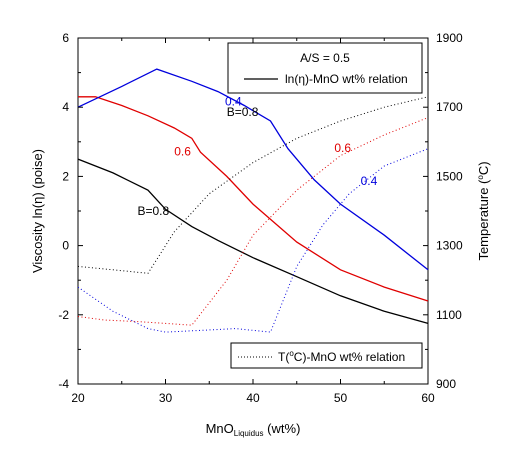 This screenshot has width=517, height=456. Describe the element at coordinates (166, 398) in the screenshot. I see `x-tick-label: 30` at that location.